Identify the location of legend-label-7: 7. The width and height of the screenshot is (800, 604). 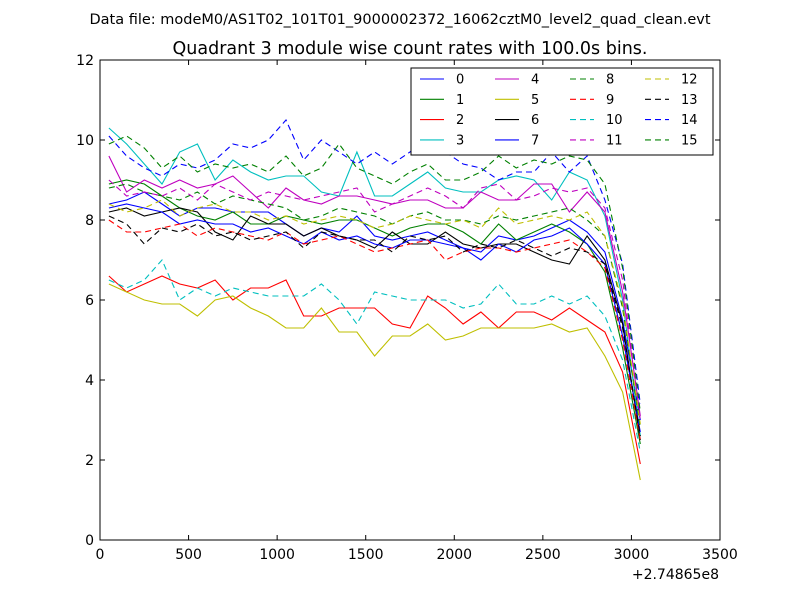
(535, 140).